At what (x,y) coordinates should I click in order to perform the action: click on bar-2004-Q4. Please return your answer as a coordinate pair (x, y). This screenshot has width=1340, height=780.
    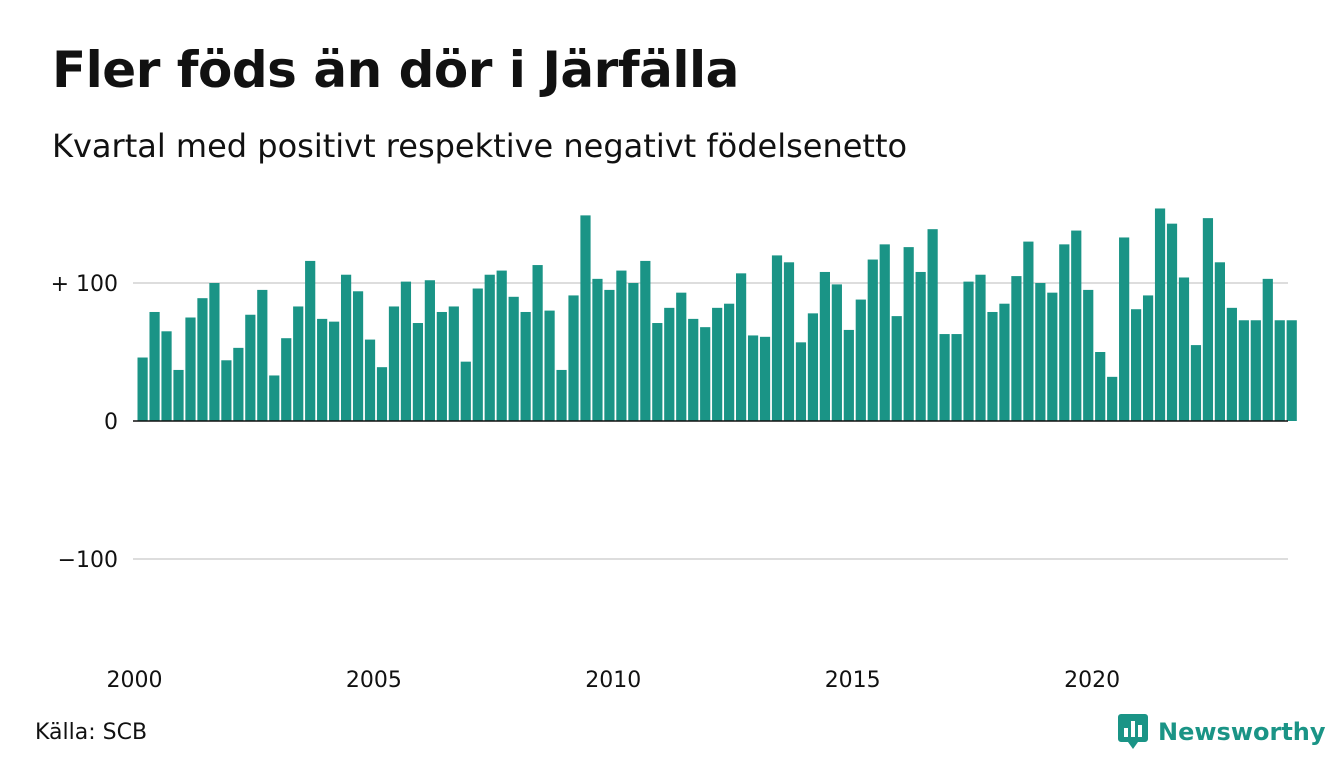
    Looking at the image, I should click on (370, 380).